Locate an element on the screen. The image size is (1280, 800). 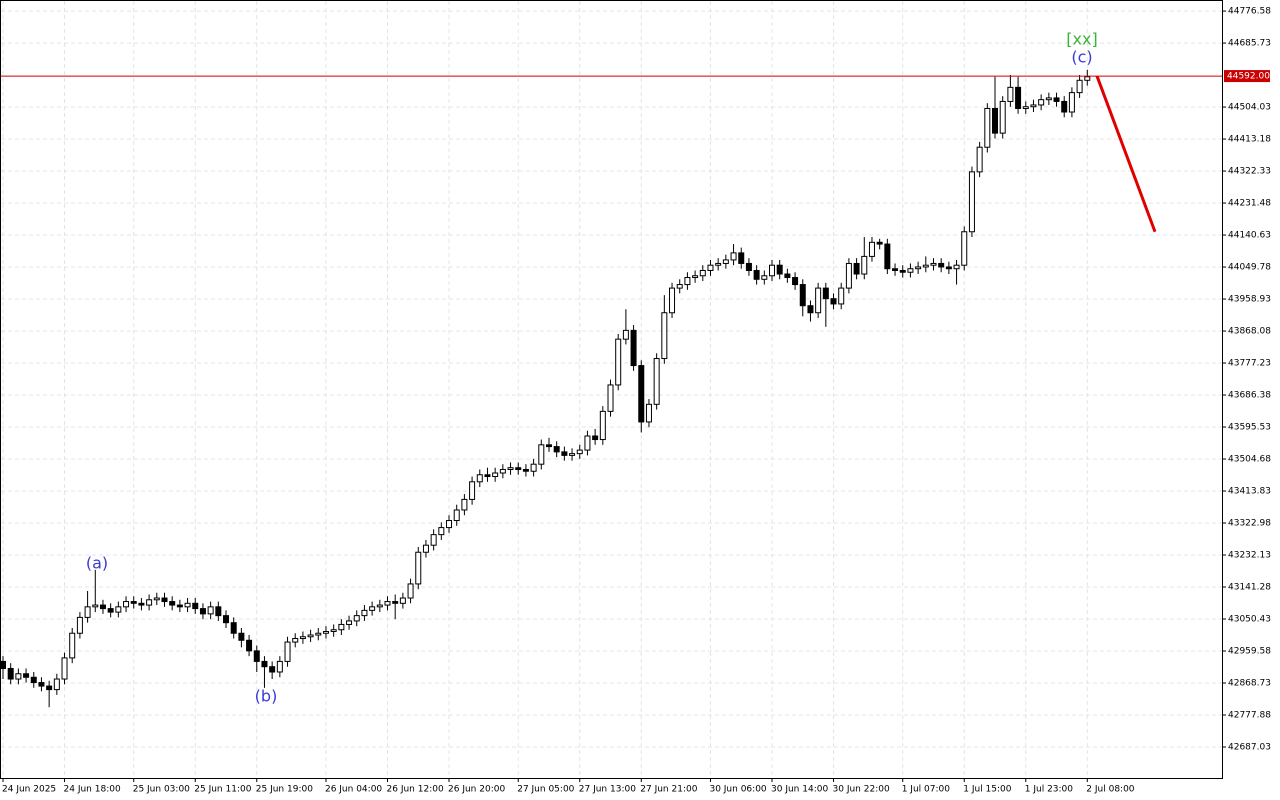
y-tick-label: 43686.38 is located at coordinates (1249, 396).